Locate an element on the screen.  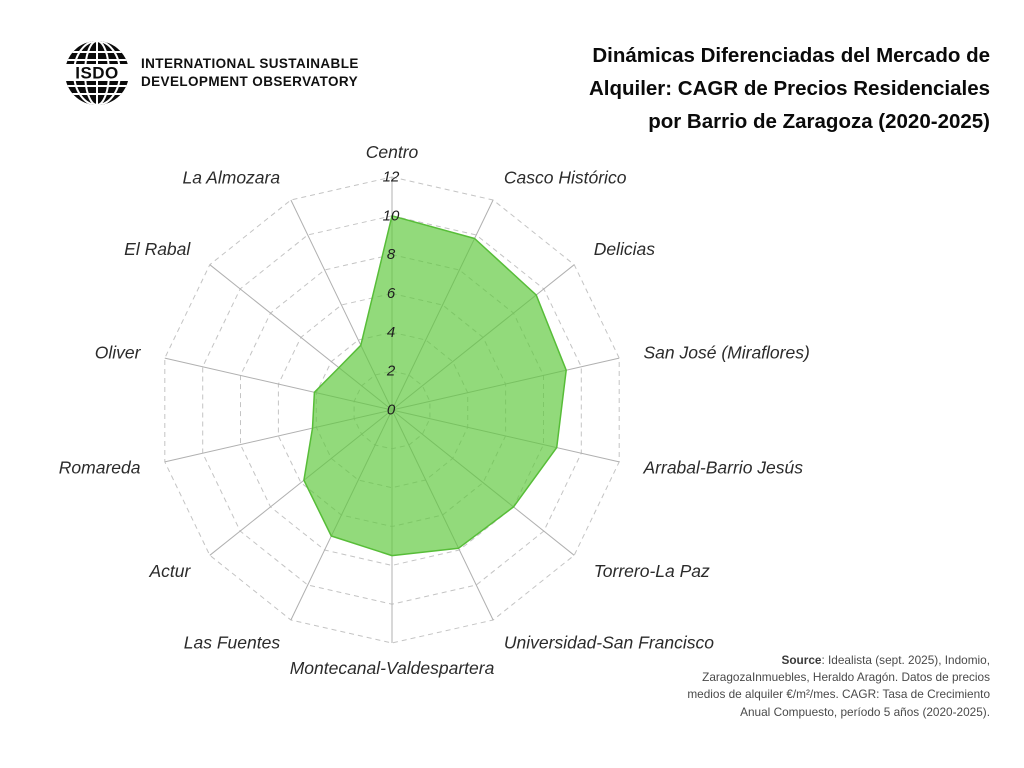
axis-label-montecanal-valdespartera: Montecanal-Valdespartera is located at coordinates (392, 668).